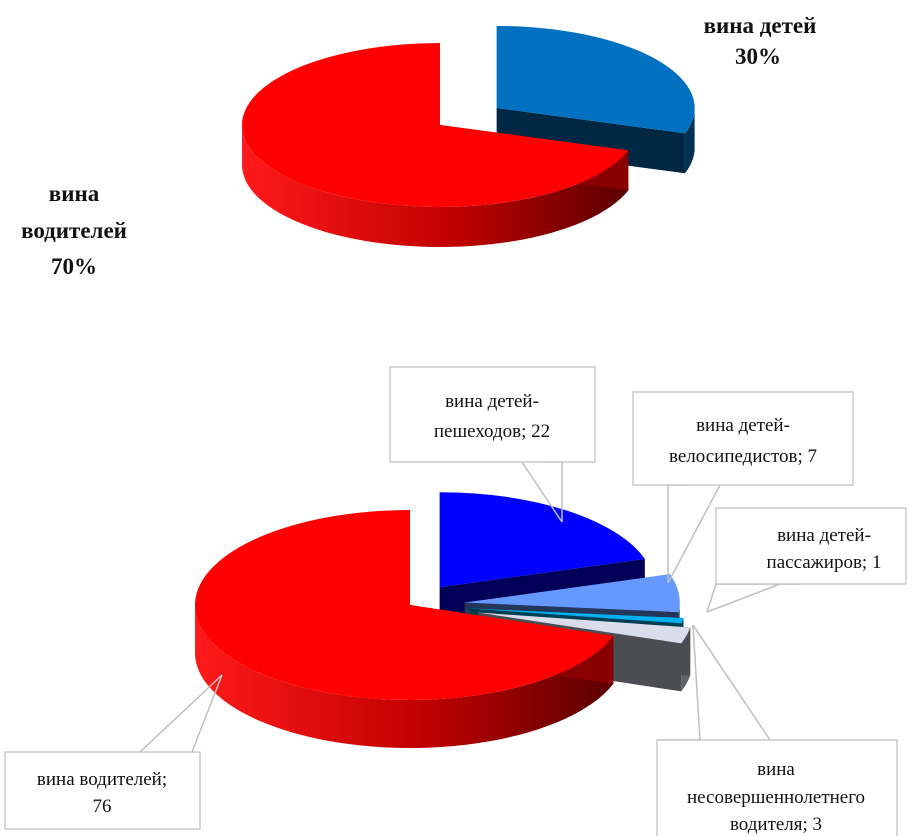 Image resolution: width=922 pixels, height=836 pixels. I want to click on callout-cyclists-line2: велосипедистов; 7, so click(743, 456).